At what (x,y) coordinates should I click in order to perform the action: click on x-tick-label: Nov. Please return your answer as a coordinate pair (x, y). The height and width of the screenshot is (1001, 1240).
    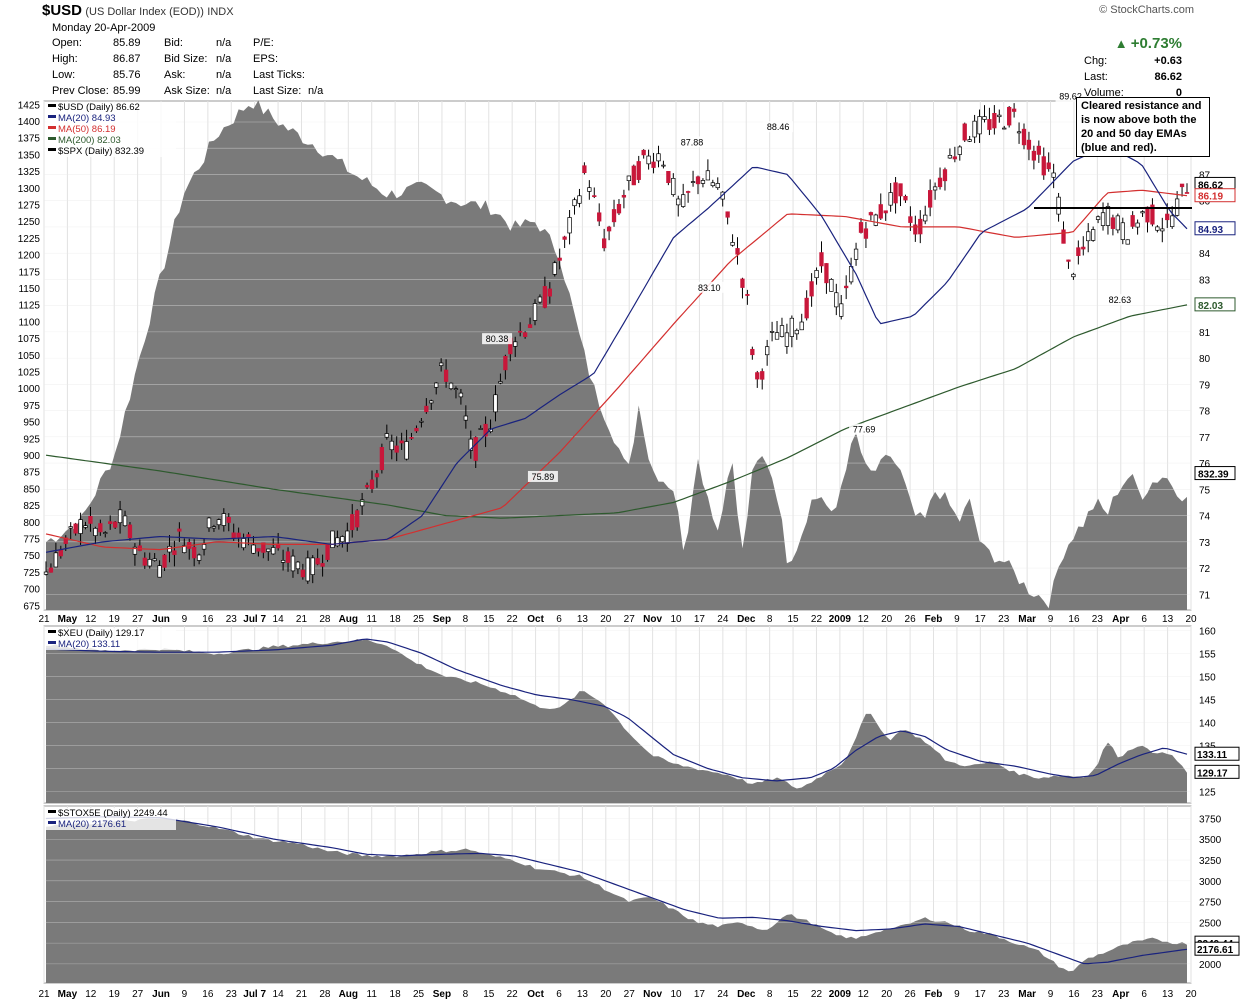
    Looking at the image, I should click on (652, 619).